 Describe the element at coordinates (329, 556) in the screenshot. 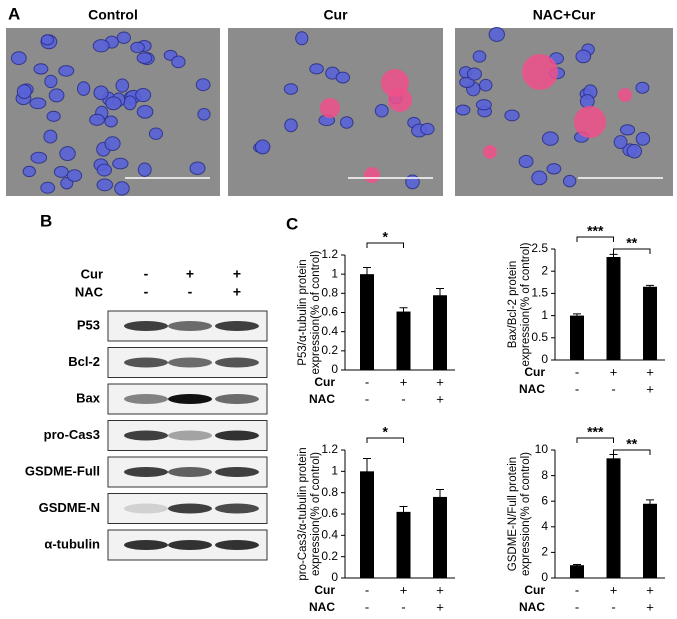

I see `y-tick-label: 0.2` at that location.